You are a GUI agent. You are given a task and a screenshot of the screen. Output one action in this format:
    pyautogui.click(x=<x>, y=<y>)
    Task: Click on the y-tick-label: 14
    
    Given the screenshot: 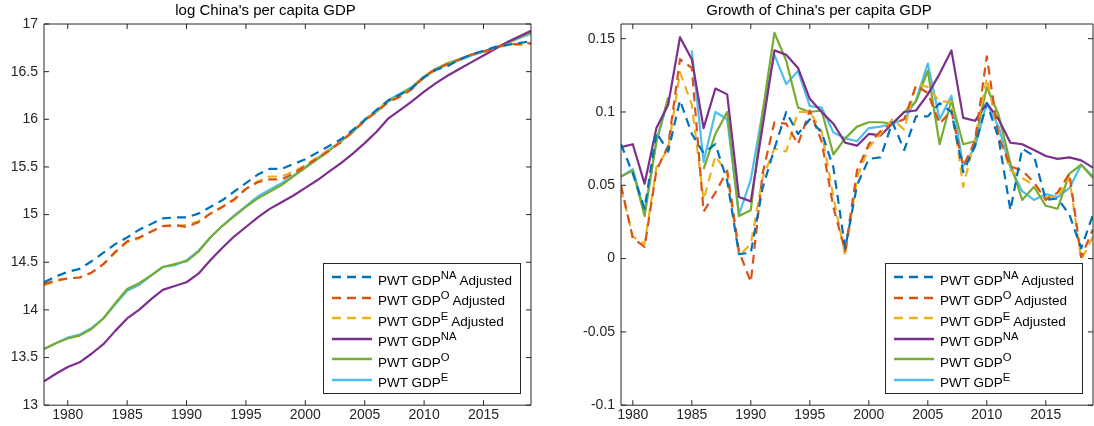 What is the action you would take?
    pyautogui.click(x=30, y=308)
    